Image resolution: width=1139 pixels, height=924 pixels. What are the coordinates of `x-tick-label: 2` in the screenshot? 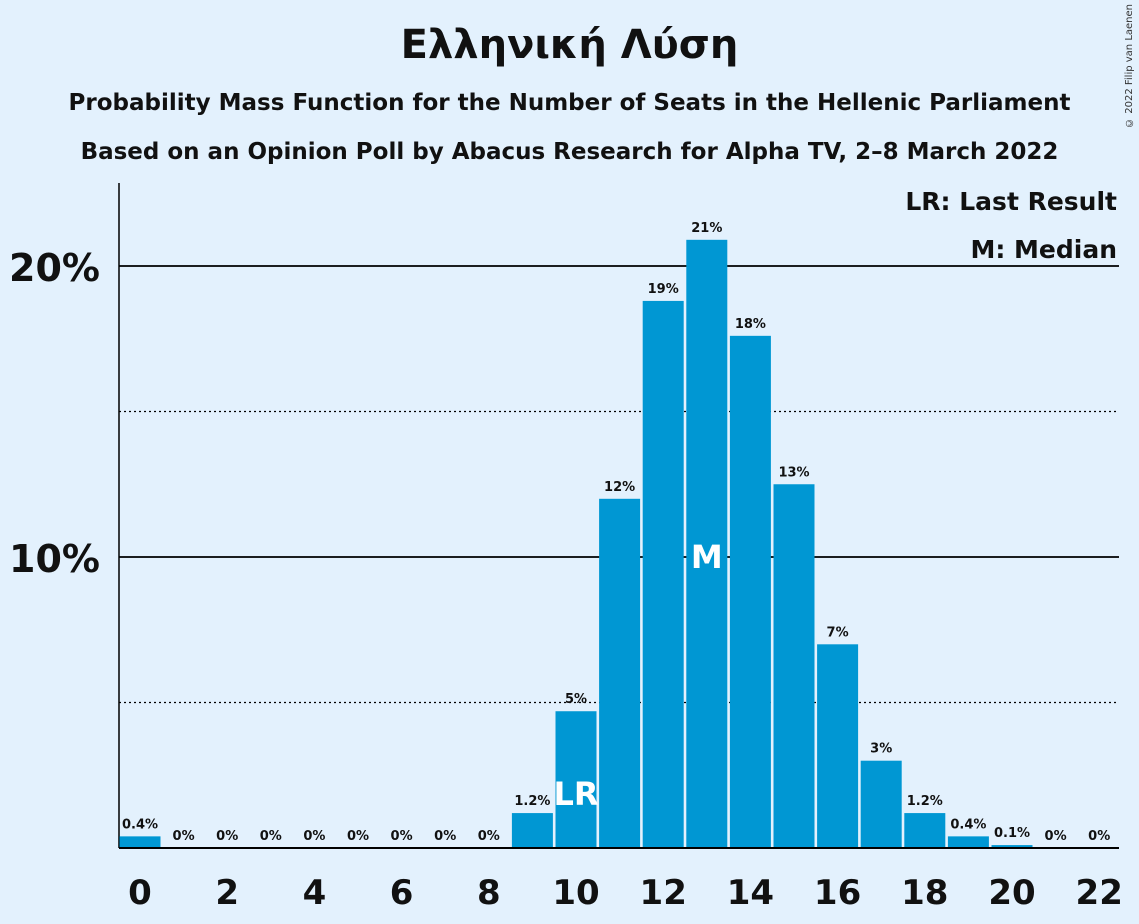 It's located at (227, 893).